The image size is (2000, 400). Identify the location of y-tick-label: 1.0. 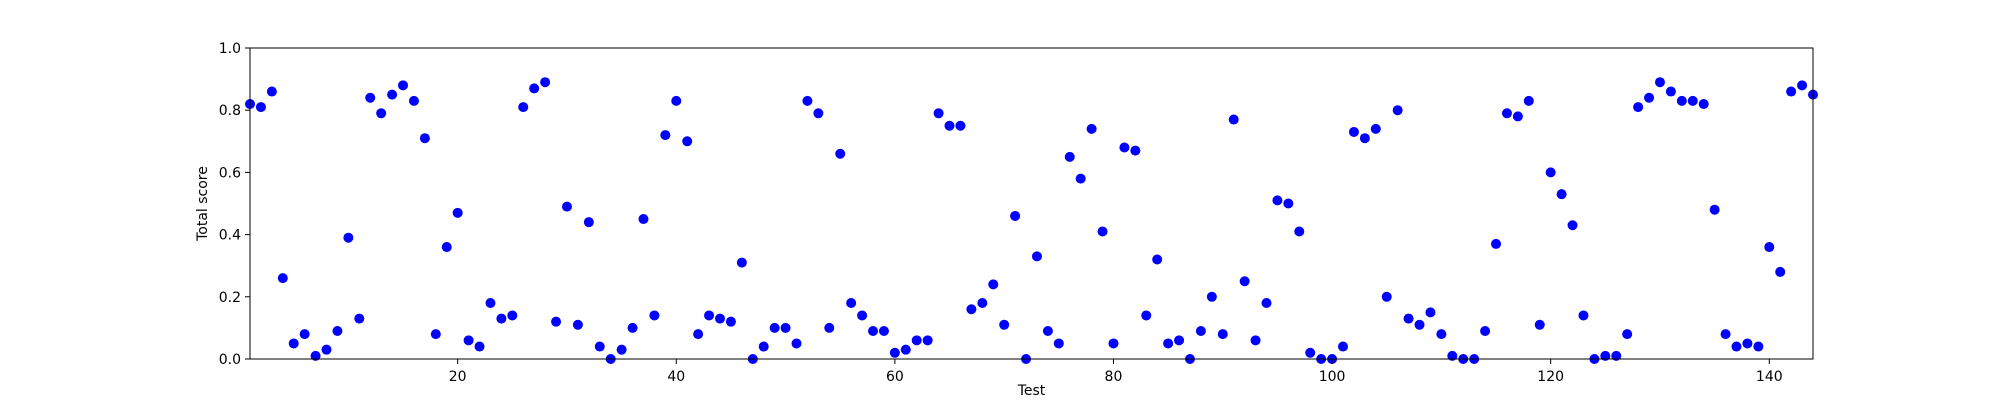
(230, 49).